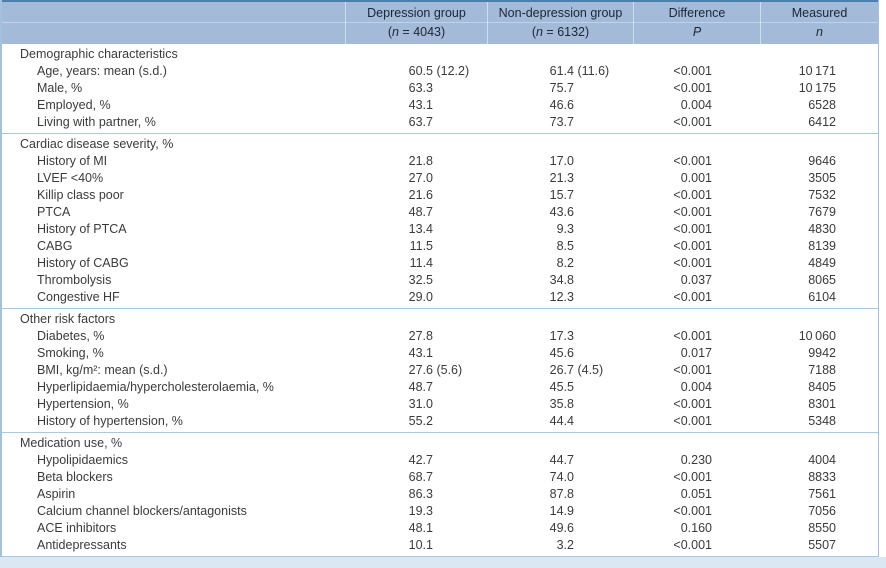 This screenshot has width=886, height=568. What do you see at coordinates (822, 161) in the screenshot?
I see `measured-n-value: 9646` at bounding box center [822, 161].